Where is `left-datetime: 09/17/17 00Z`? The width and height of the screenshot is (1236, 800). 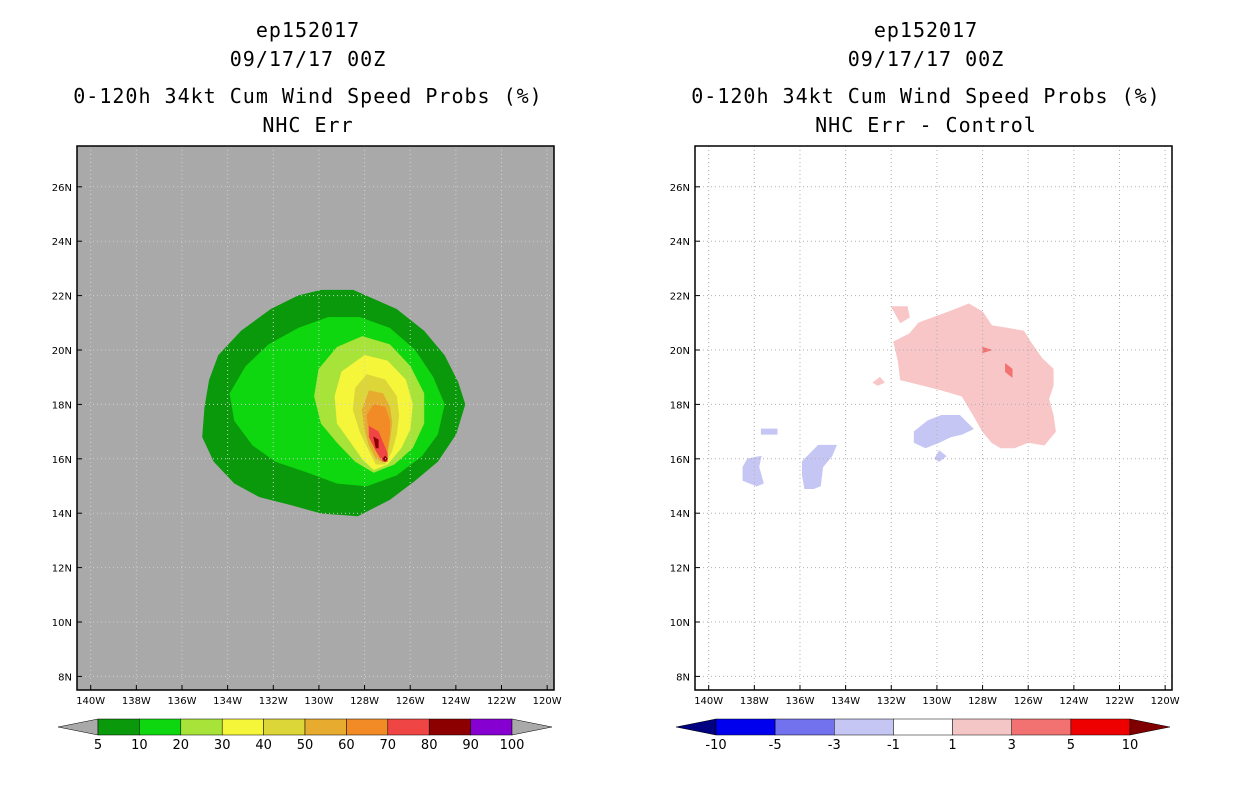
left-datetime: 09/17/17 00Z is located at coordinates (308, 59).